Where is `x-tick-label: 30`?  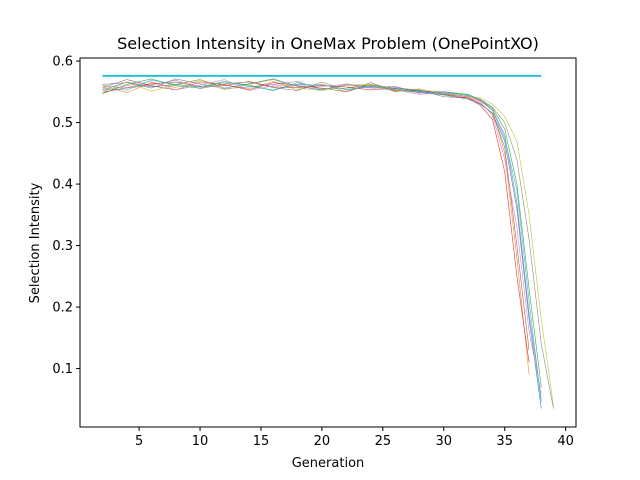 x-tick-label: 30 is located at coordinates (444, 441).